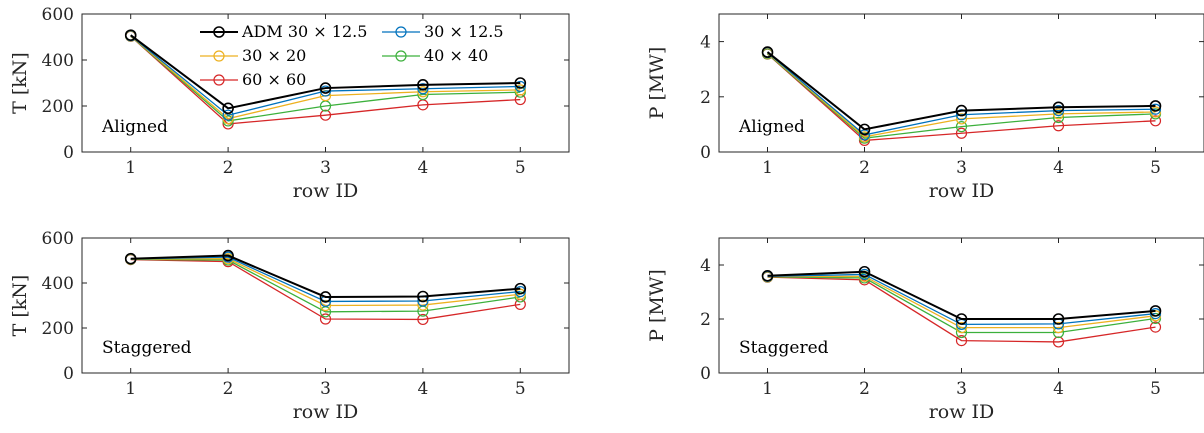 The width and height of the screenshot is (1204, 433). Describe the element at coordinates (304, 31) in the screenshot. I see `legend-entry-label: ADM 30 × 12.5` at that location.